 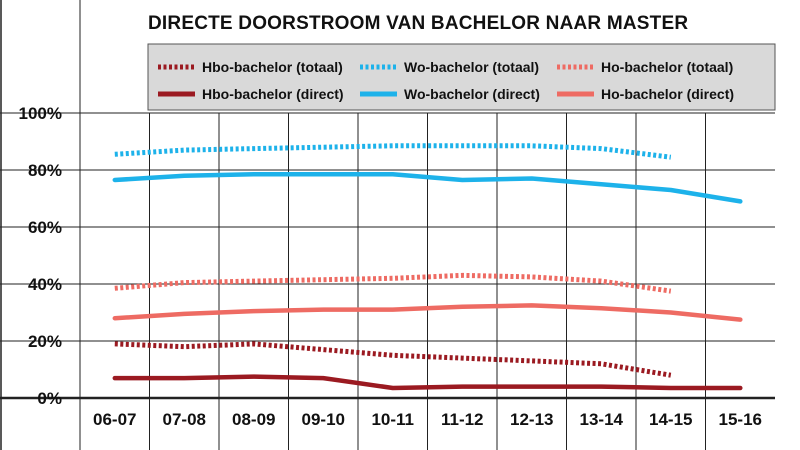 I want to click on x-tick-label: 10-11, so click(x=392, y=419).